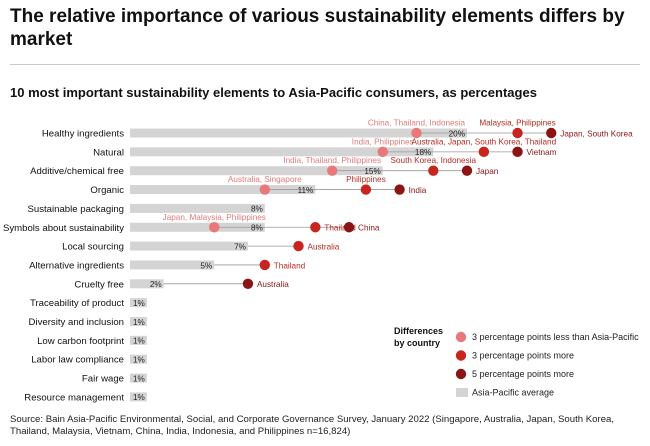 The height and width of the screenshot is (446, 650). What do you see at coordinates (74, 397) in the screenshot?
I see `category-label: Resource management` at bounding box center [74, 397].